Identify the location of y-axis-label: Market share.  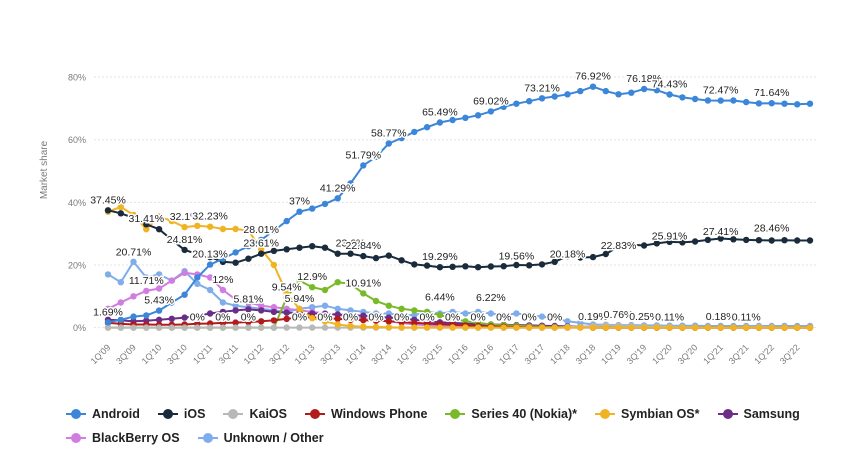
(44, 169).